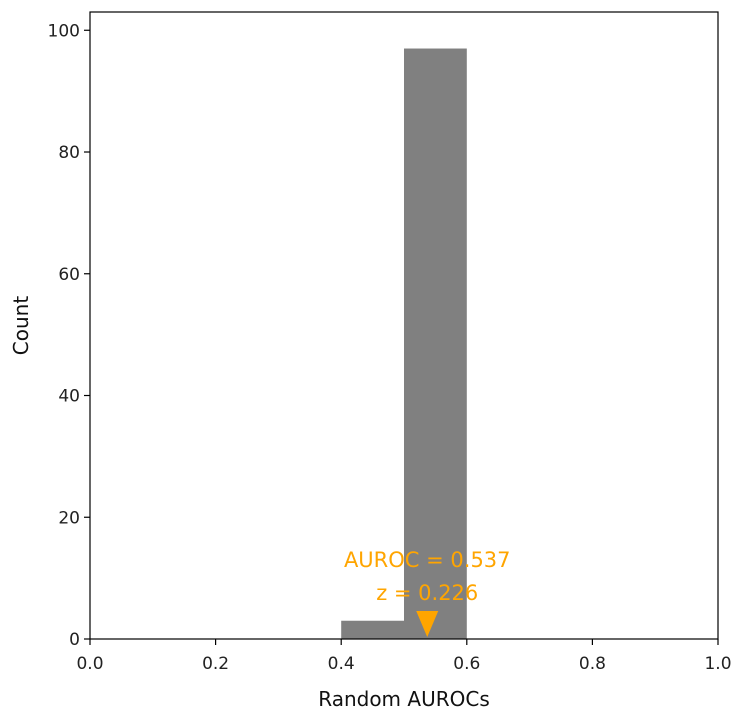  What do you see at coordinates (592, 664) in the screenshot?
I see `x-tick-label: 0.8` at bounding box center [592, 664].